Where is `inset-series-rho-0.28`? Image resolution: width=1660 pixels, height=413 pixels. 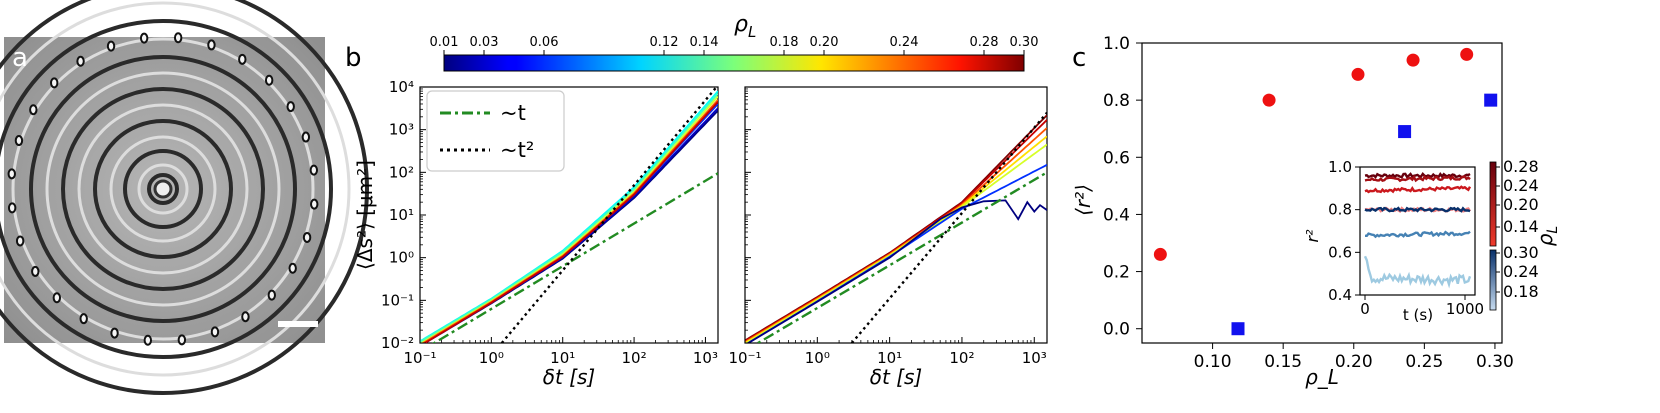
inset-series-rho-0.28 is located at coordinates (1417, 175).